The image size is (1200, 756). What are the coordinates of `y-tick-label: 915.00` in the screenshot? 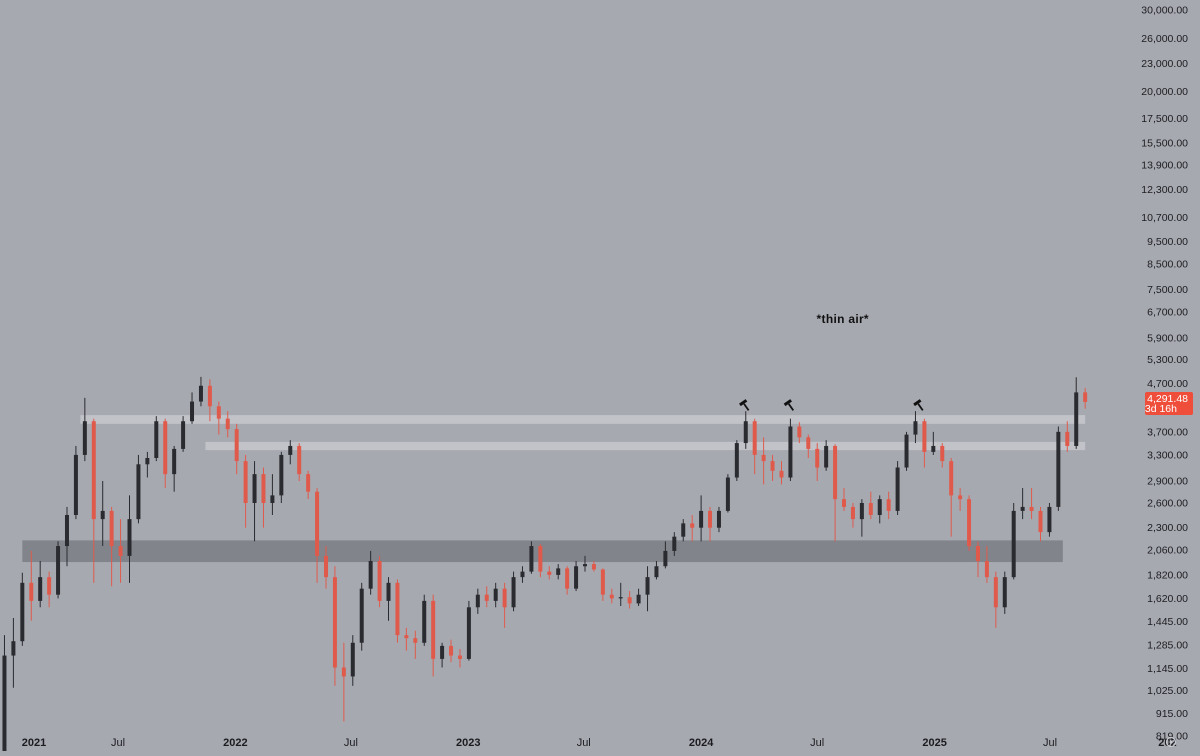 It's located at (1172, 714).